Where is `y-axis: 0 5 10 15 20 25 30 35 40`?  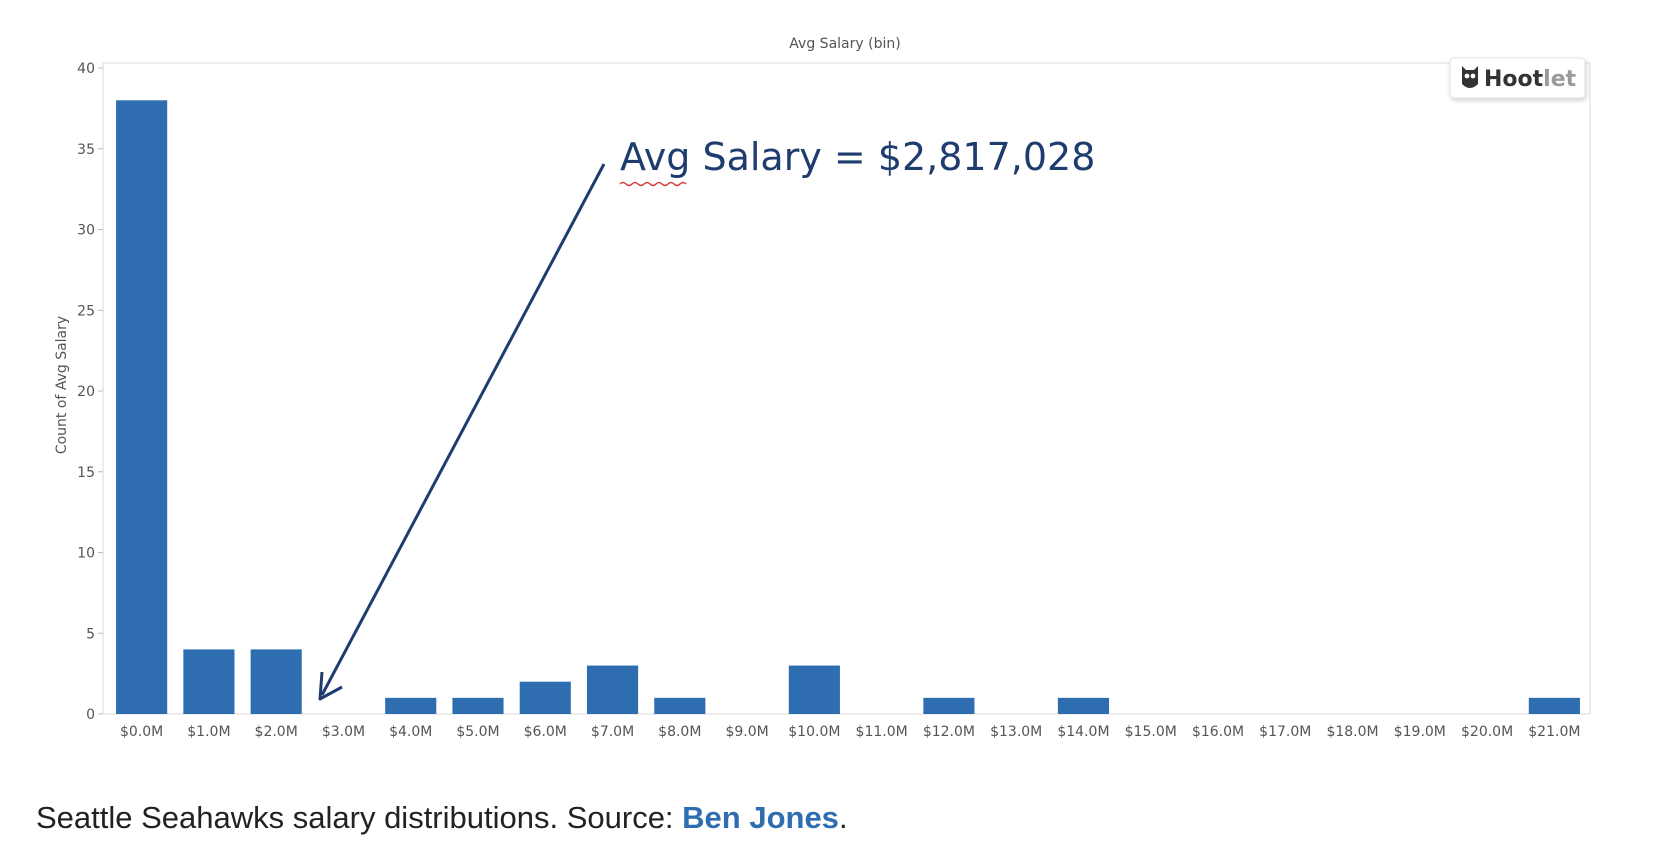 y-axis: 0 5 10 15 20 25 30 35 40 is located at coordinates (90, 392).